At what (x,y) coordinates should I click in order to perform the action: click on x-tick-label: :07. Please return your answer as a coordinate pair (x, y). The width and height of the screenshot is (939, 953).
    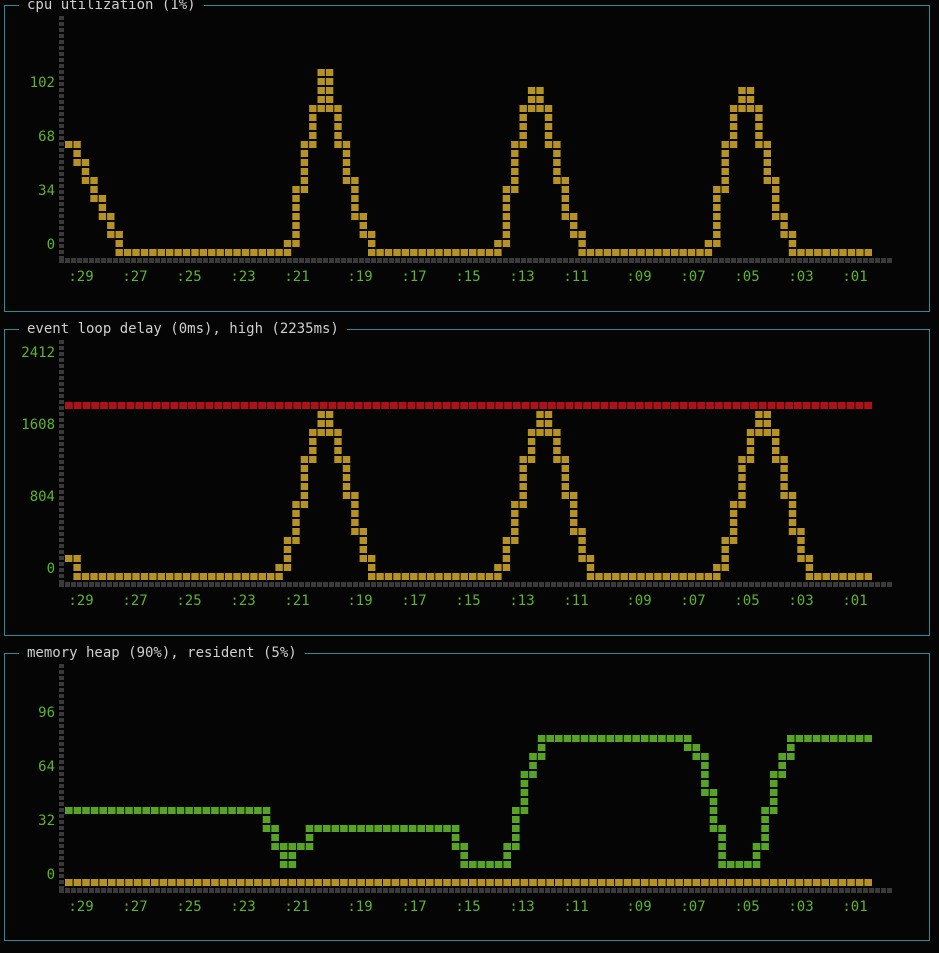
    Looking at the image, I should click on (692, 907).